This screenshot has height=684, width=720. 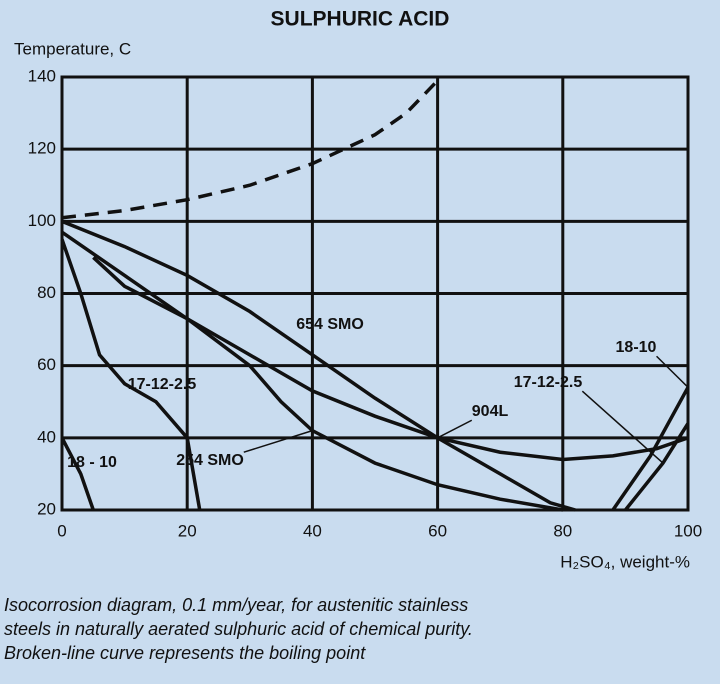 I want to click on y-axis-label: Temperature, C, so click(x=72, y=48).